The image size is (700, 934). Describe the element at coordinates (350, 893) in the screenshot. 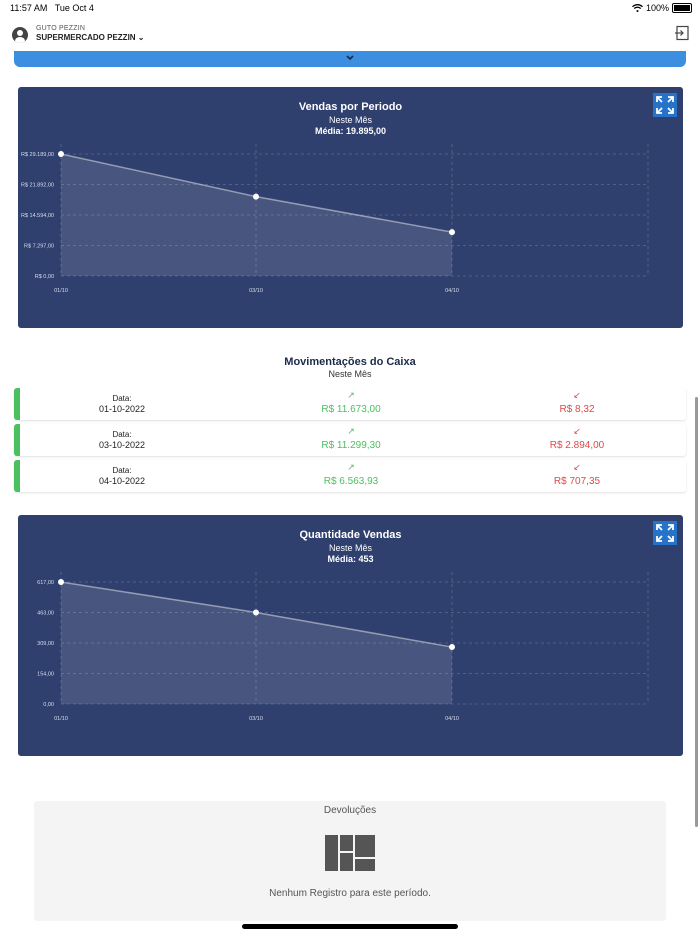

I see `empty-message: Nenhum Registro para este período.` at that location.